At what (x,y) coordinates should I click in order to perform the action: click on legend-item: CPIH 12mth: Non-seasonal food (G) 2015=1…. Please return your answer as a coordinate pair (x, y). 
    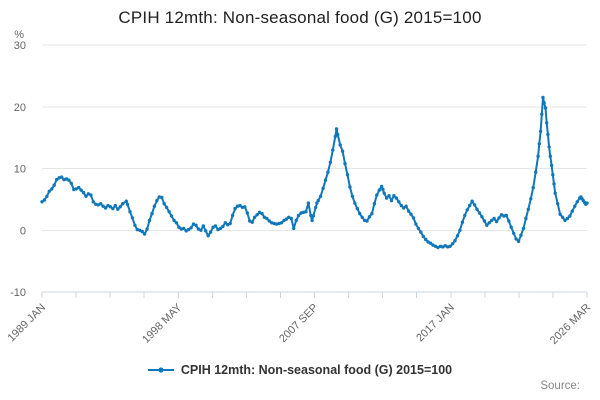
    Looking at the image, I should click on (300, 370).